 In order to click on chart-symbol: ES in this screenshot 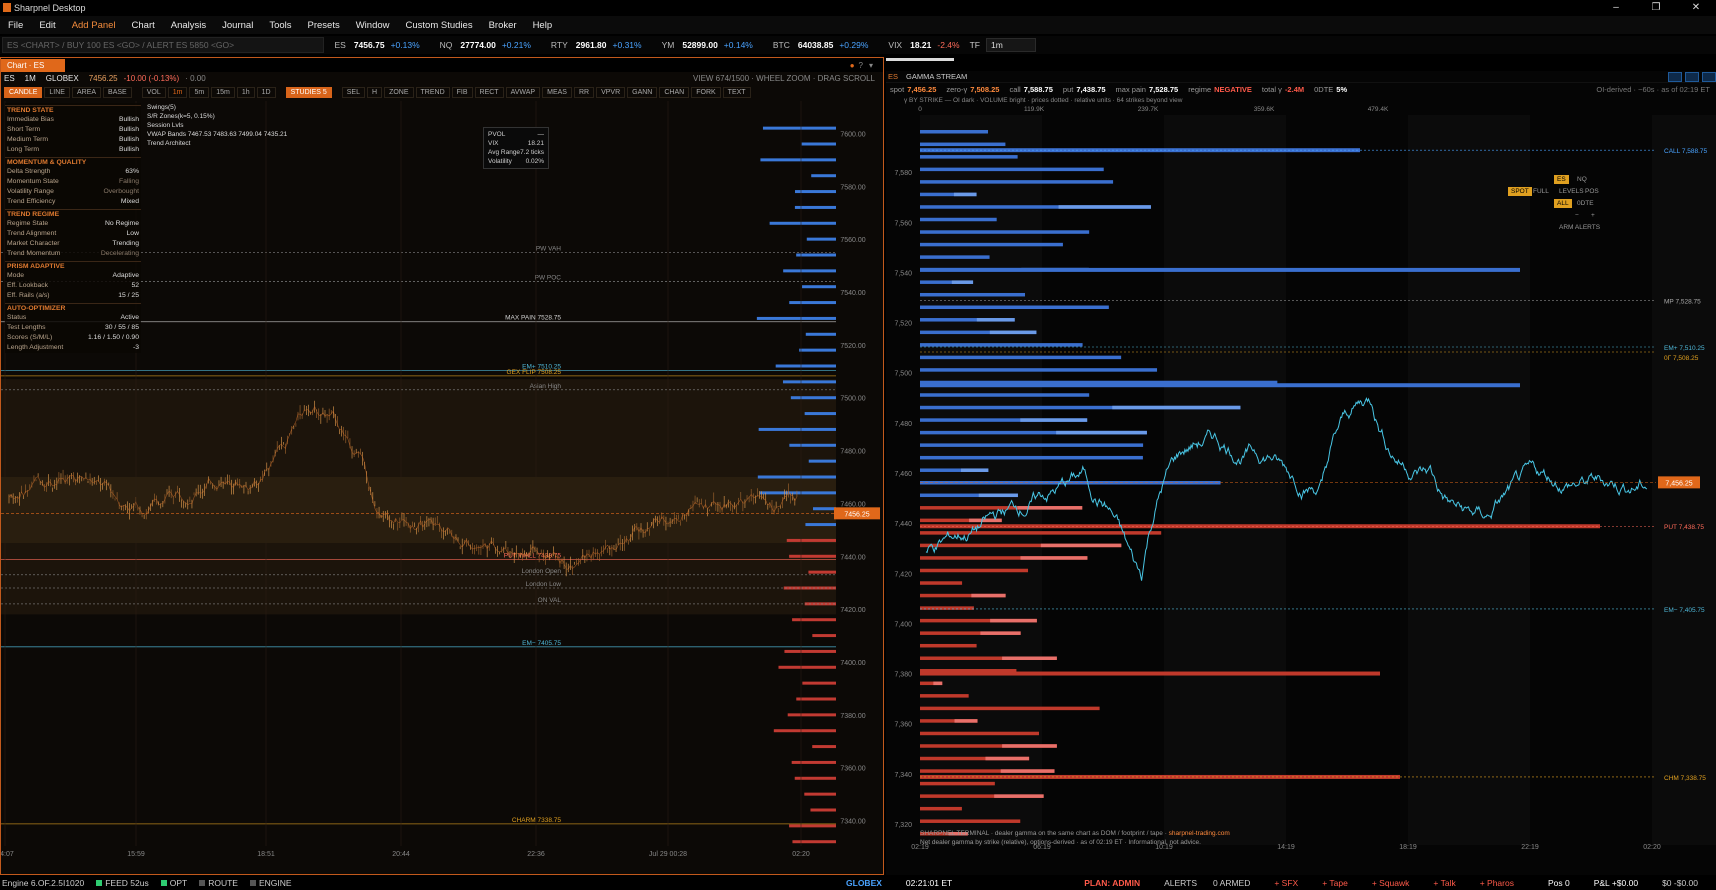, I will do `click(9, 78)`.